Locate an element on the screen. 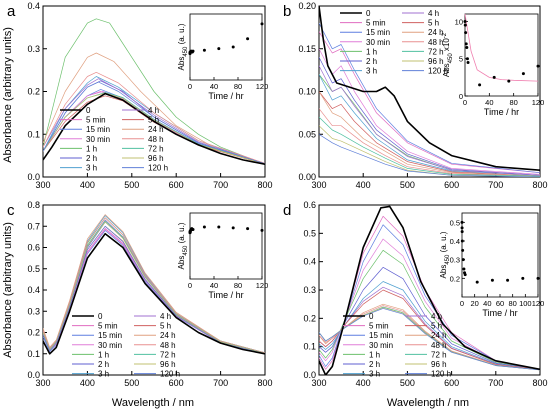  inset-a: 0 40 80 120 Time / hr Abs450 (a. u.) is located at coordinates (222, 57).